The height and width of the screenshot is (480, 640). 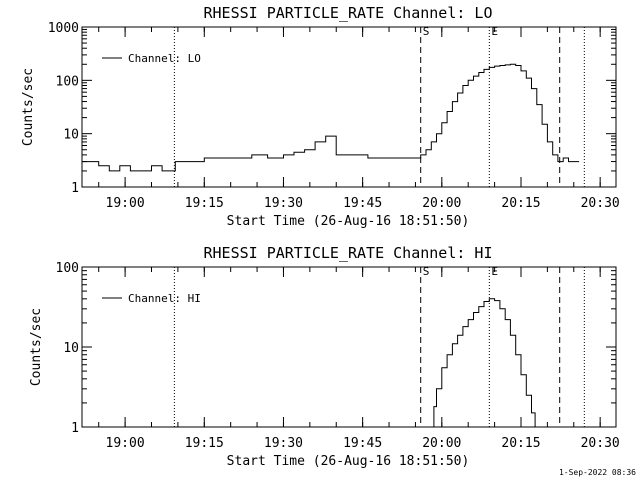 I want to click on panel-hi-legend-label: Channel: HI, so click(x=164, y=298).